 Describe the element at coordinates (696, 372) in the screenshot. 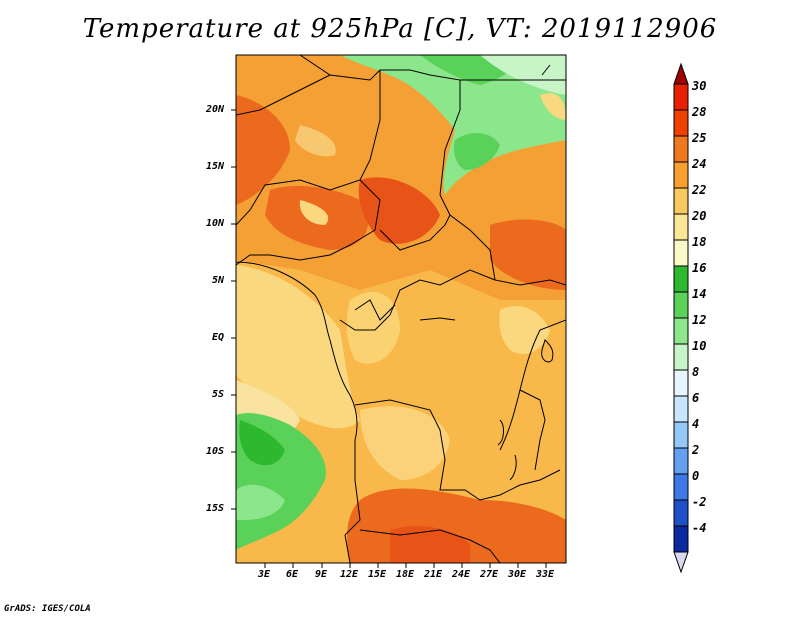

I see `colorbar-label: 8` at that location.